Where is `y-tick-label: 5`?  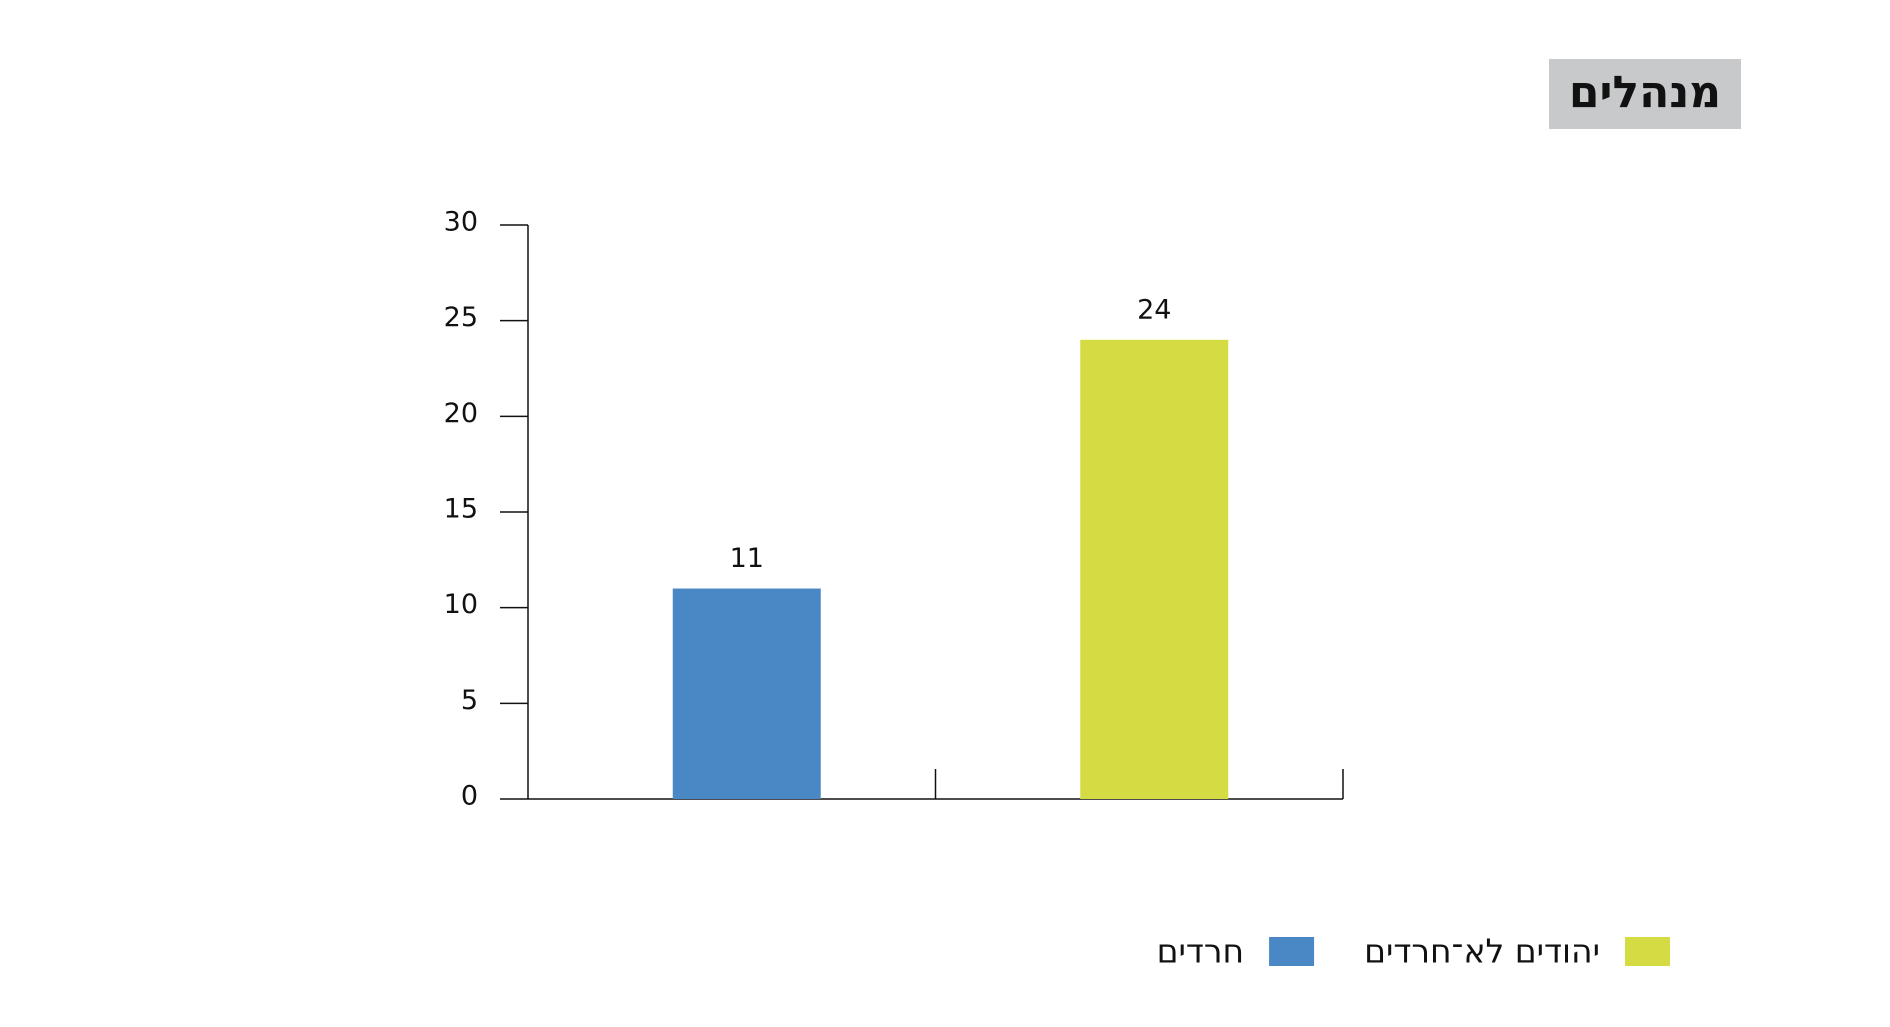
y-tick-label: 5 is located at coordinates (469, 700).